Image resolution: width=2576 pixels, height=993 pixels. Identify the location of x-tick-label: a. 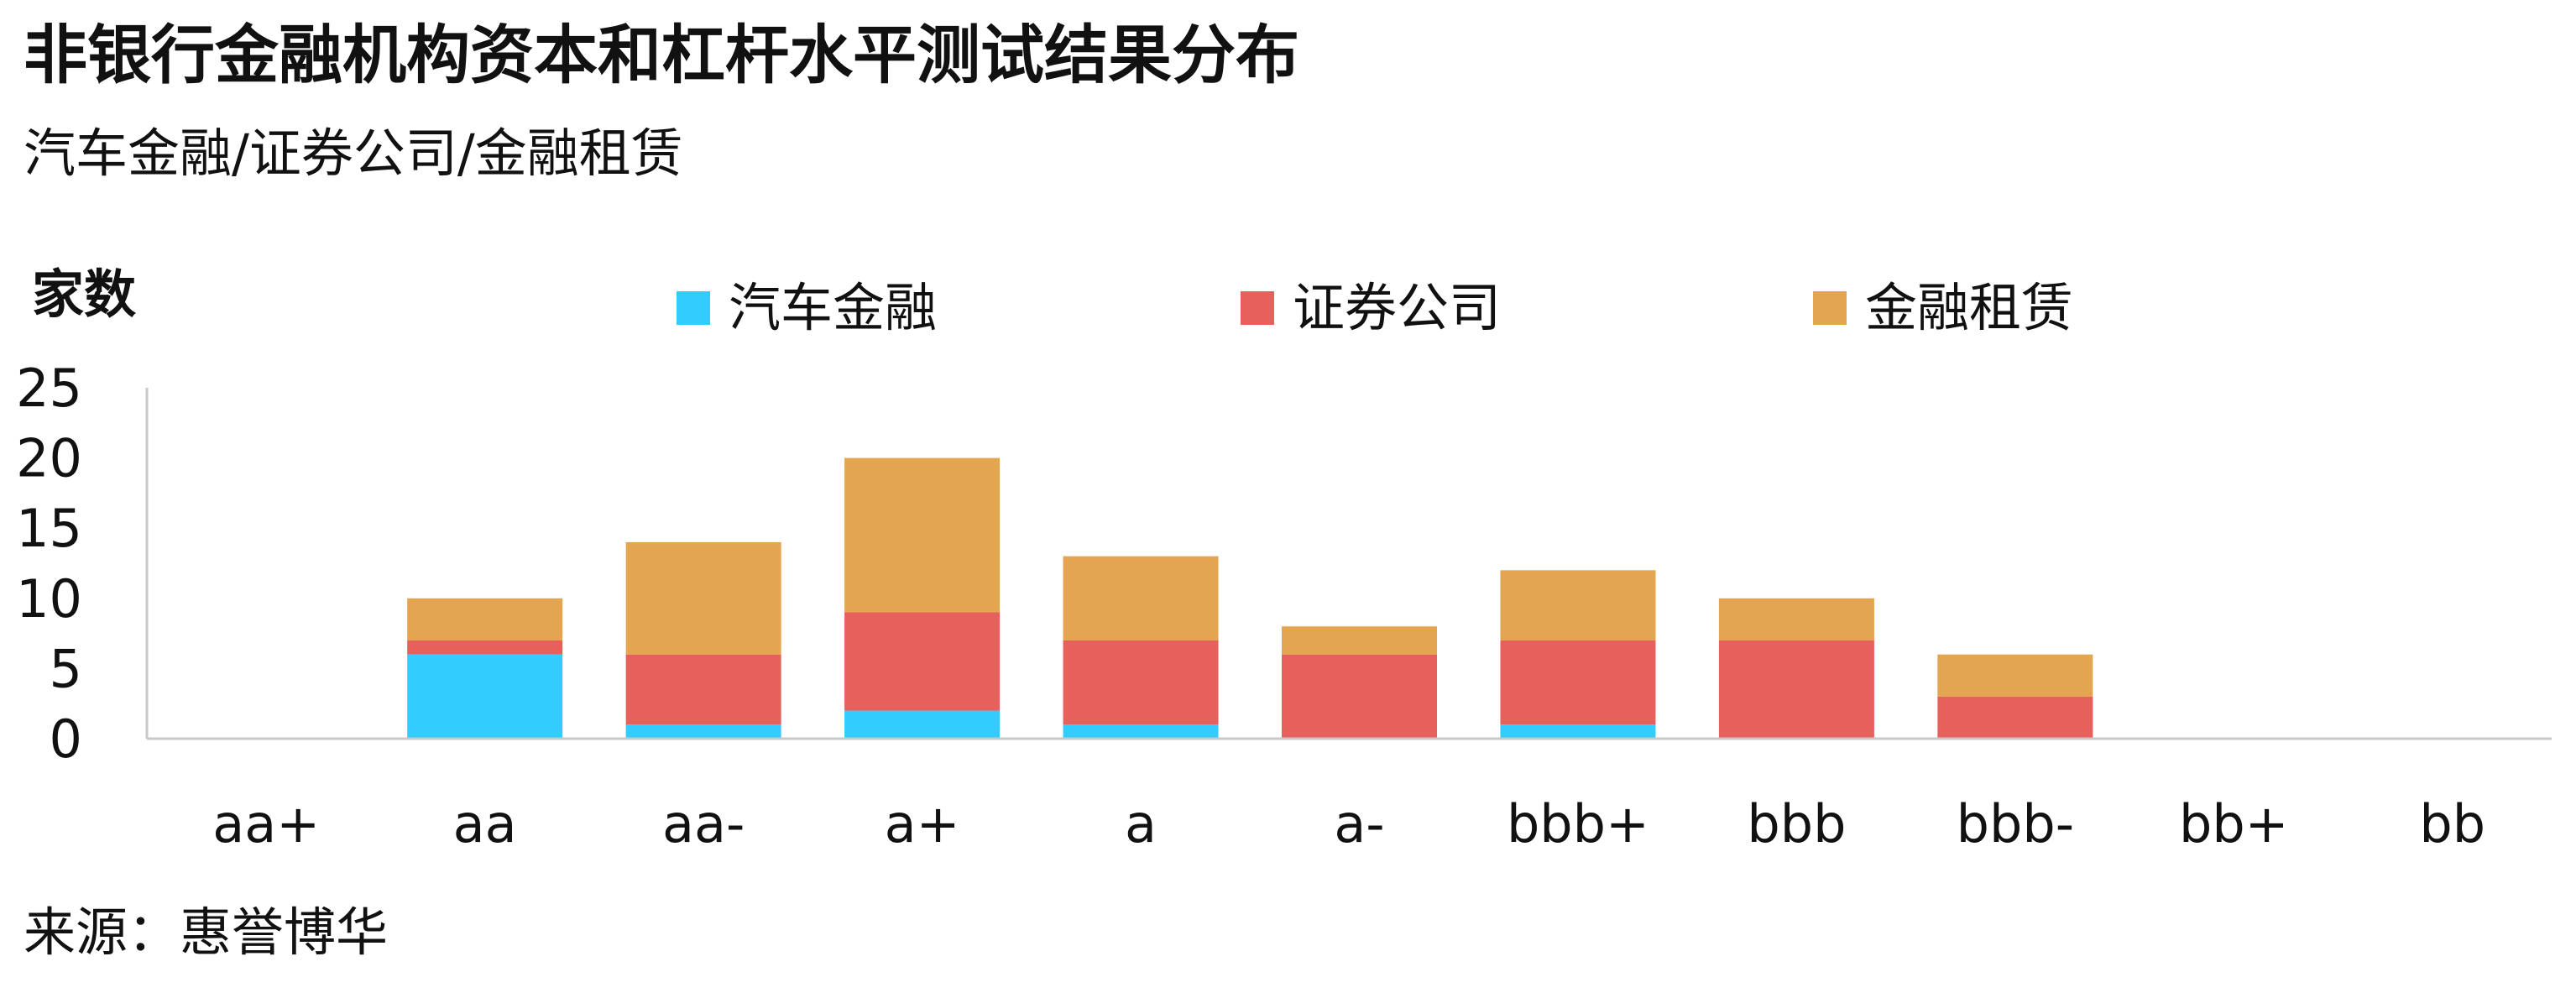
(1141, 824).